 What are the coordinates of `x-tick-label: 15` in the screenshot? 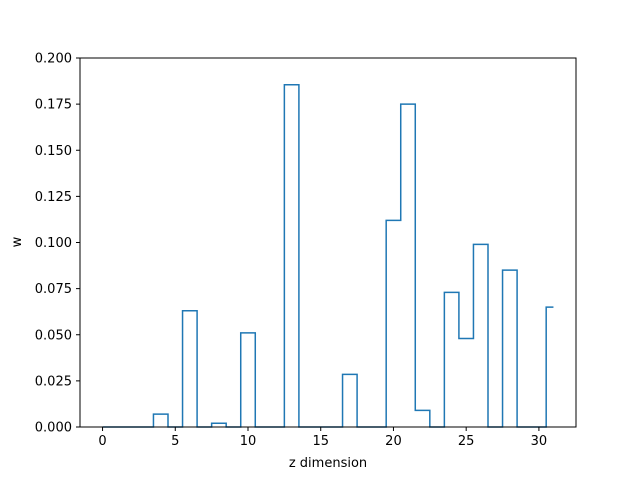 It's located at (320, 441).